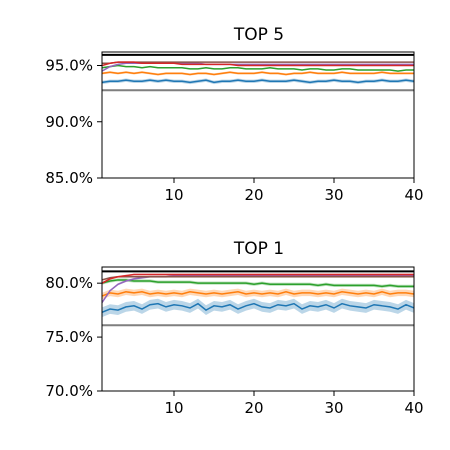  I want to click on series-1-band, so click(258, 308).